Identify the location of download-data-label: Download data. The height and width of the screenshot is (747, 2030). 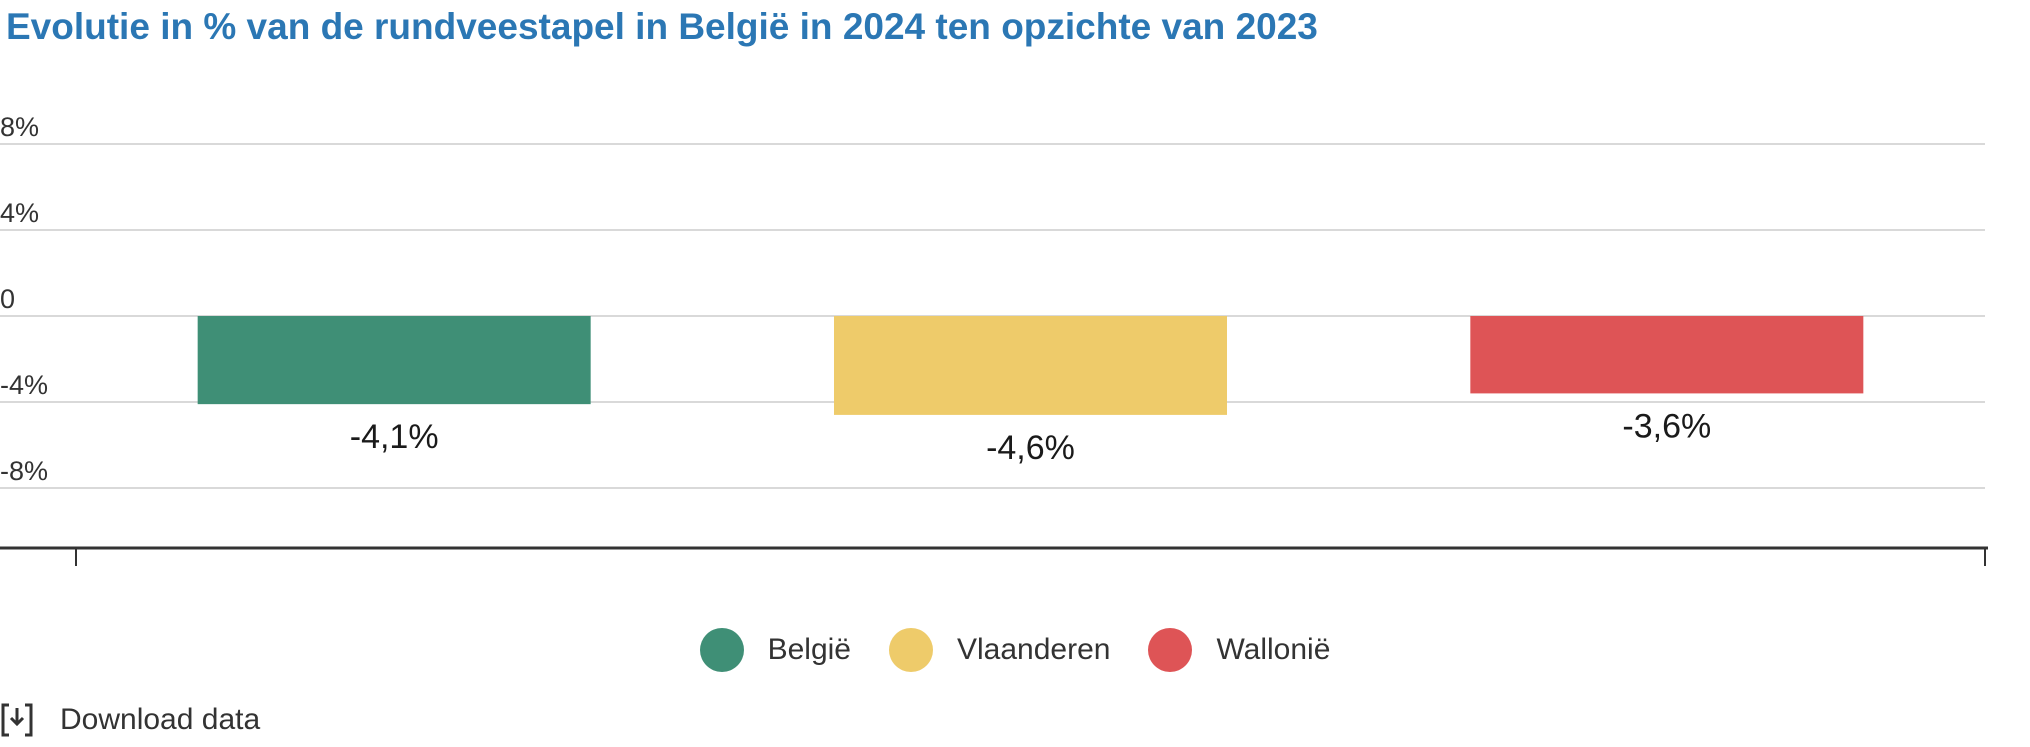
(160, 719).